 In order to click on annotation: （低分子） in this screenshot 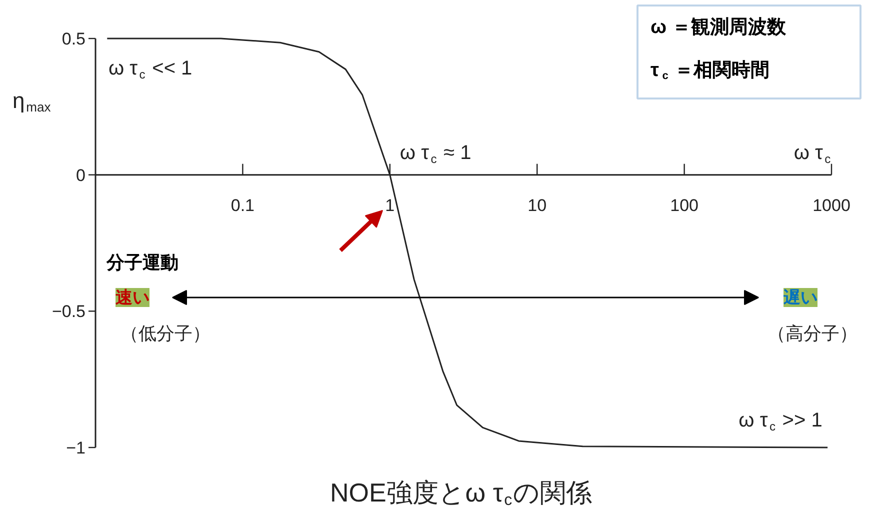, I will do `click(165, 334)`.